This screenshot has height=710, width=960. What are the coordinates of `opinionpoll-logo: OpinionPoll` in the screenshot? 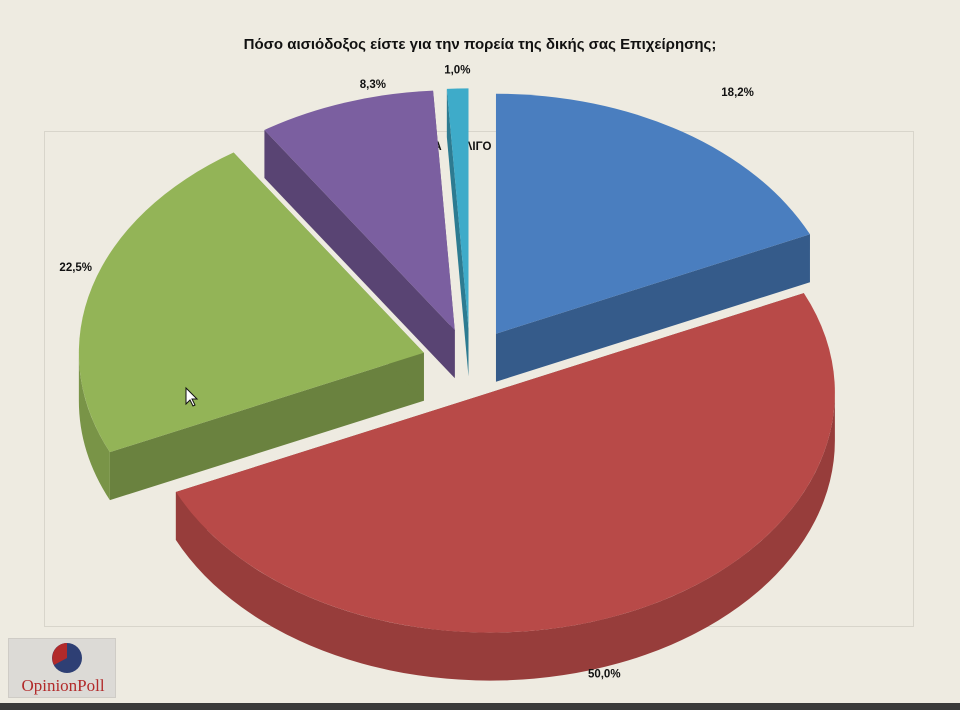 It's located at (62, 668).